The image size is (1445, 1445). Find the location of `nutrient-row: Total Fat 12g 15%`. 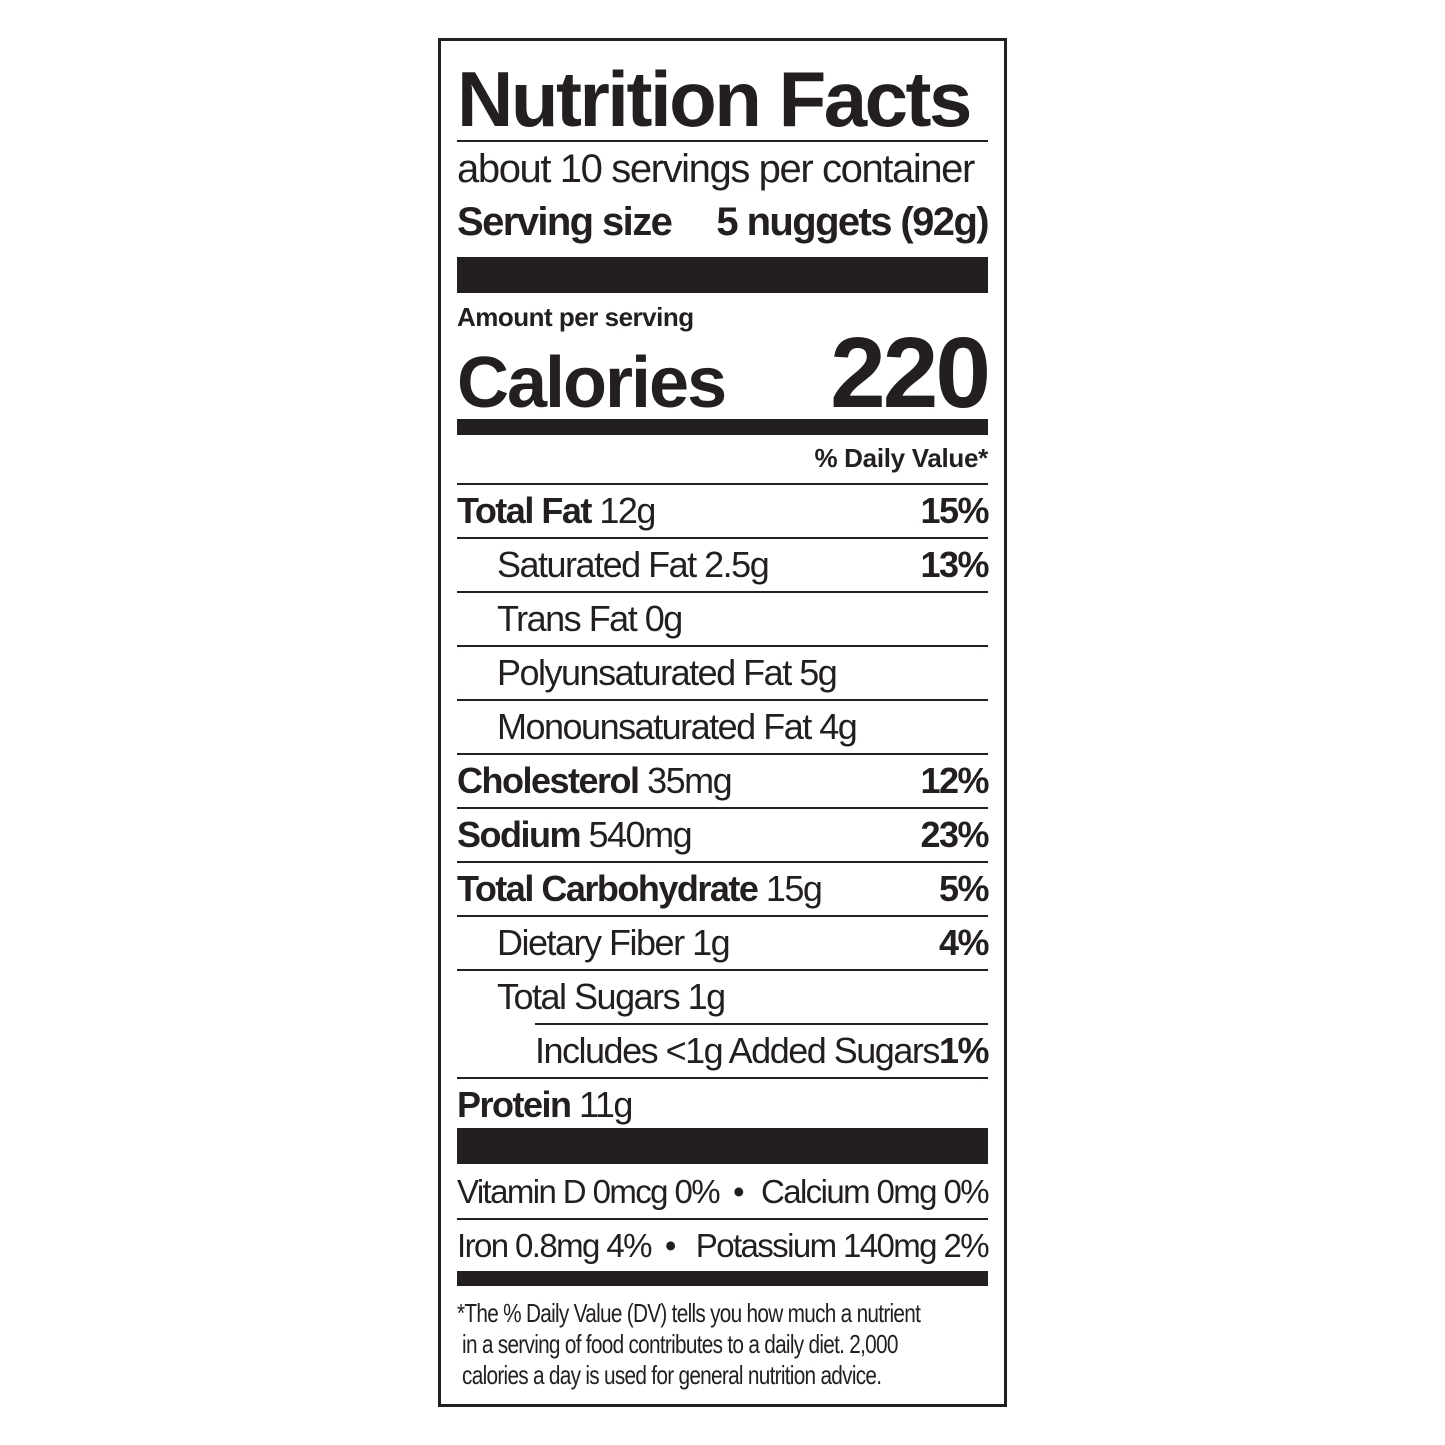

nutrient-row: Total Fat 12g 15% is located at coordinates (723, 511).